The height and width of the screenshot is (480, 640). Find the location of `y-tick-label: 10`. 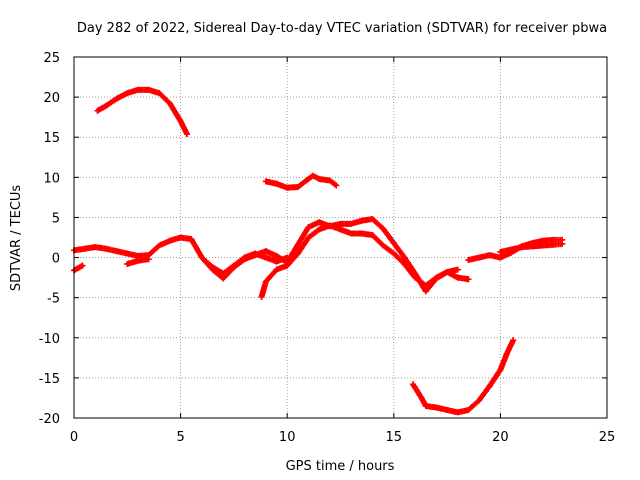

y-tick-label: 10 is located at coordinates (51, 178).